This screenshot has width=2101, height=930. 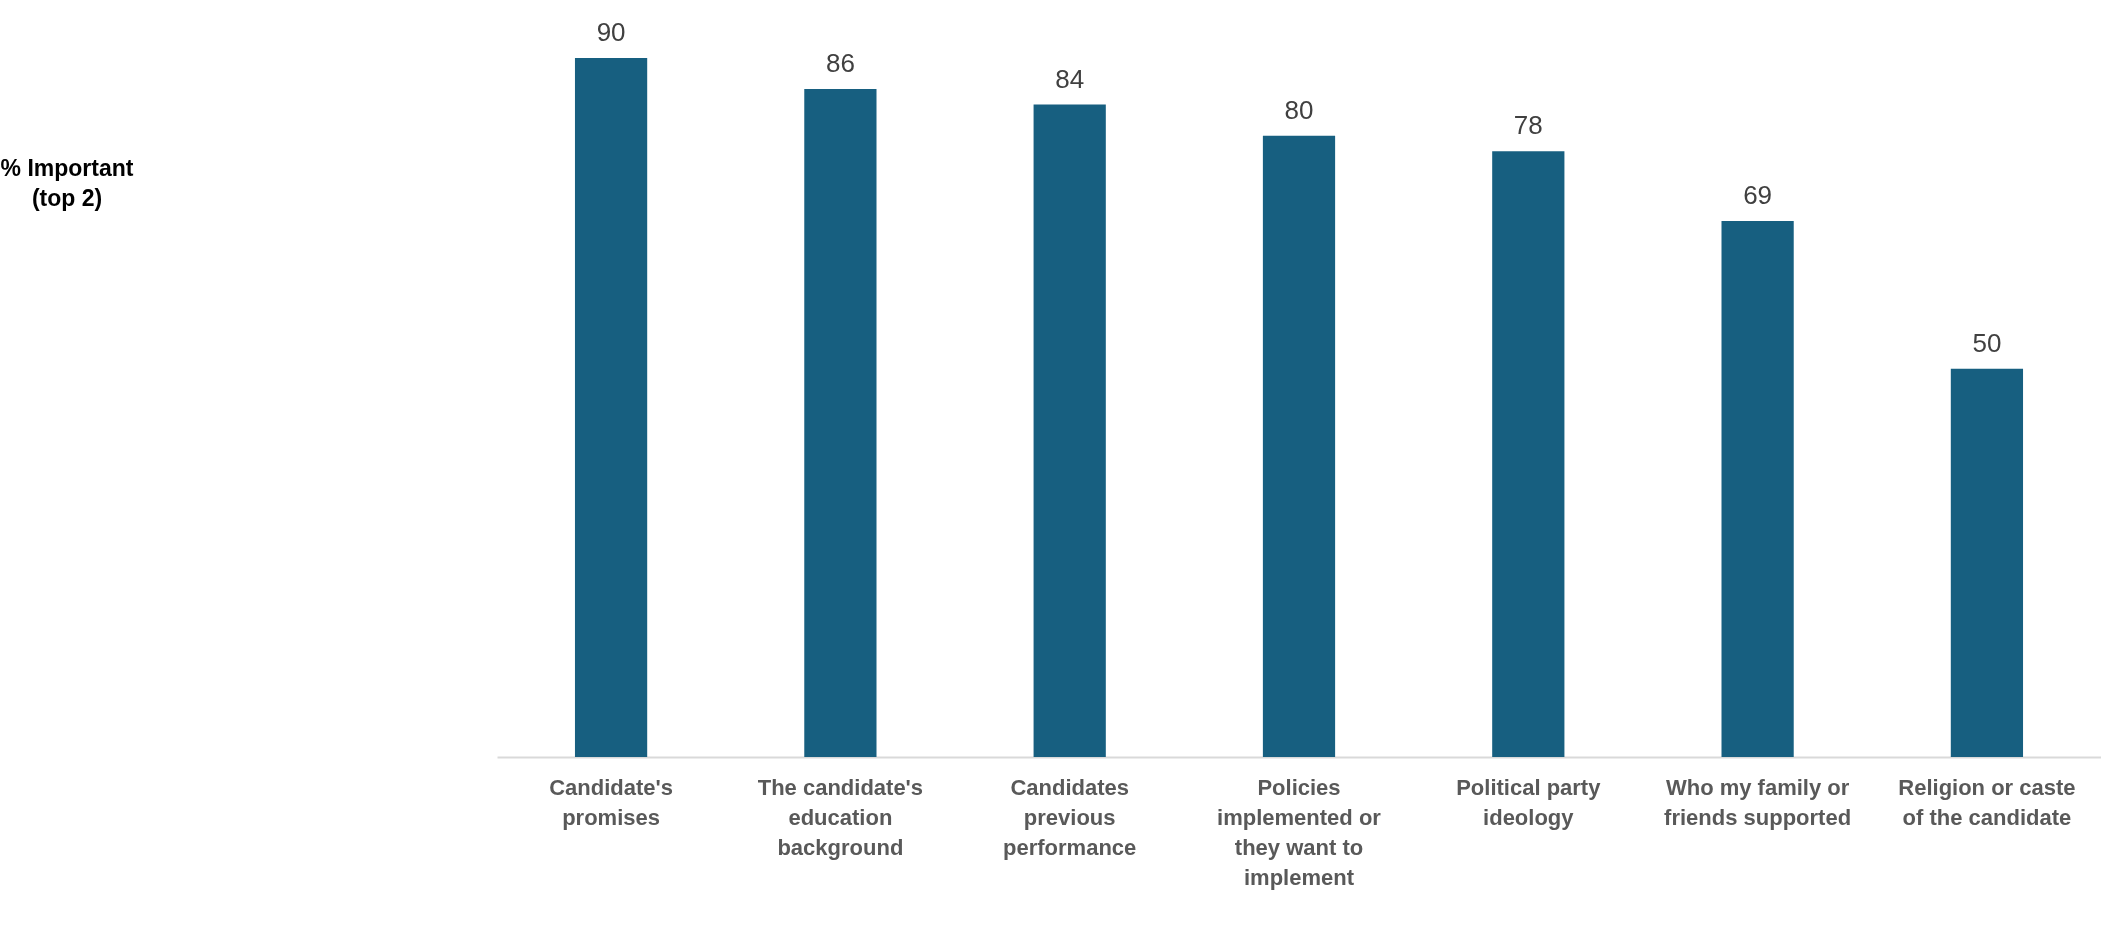 What do you see at coordinates (1987, 342) in the screenshot?
I see `data-label: 50` at bounding box center [1987, 342].